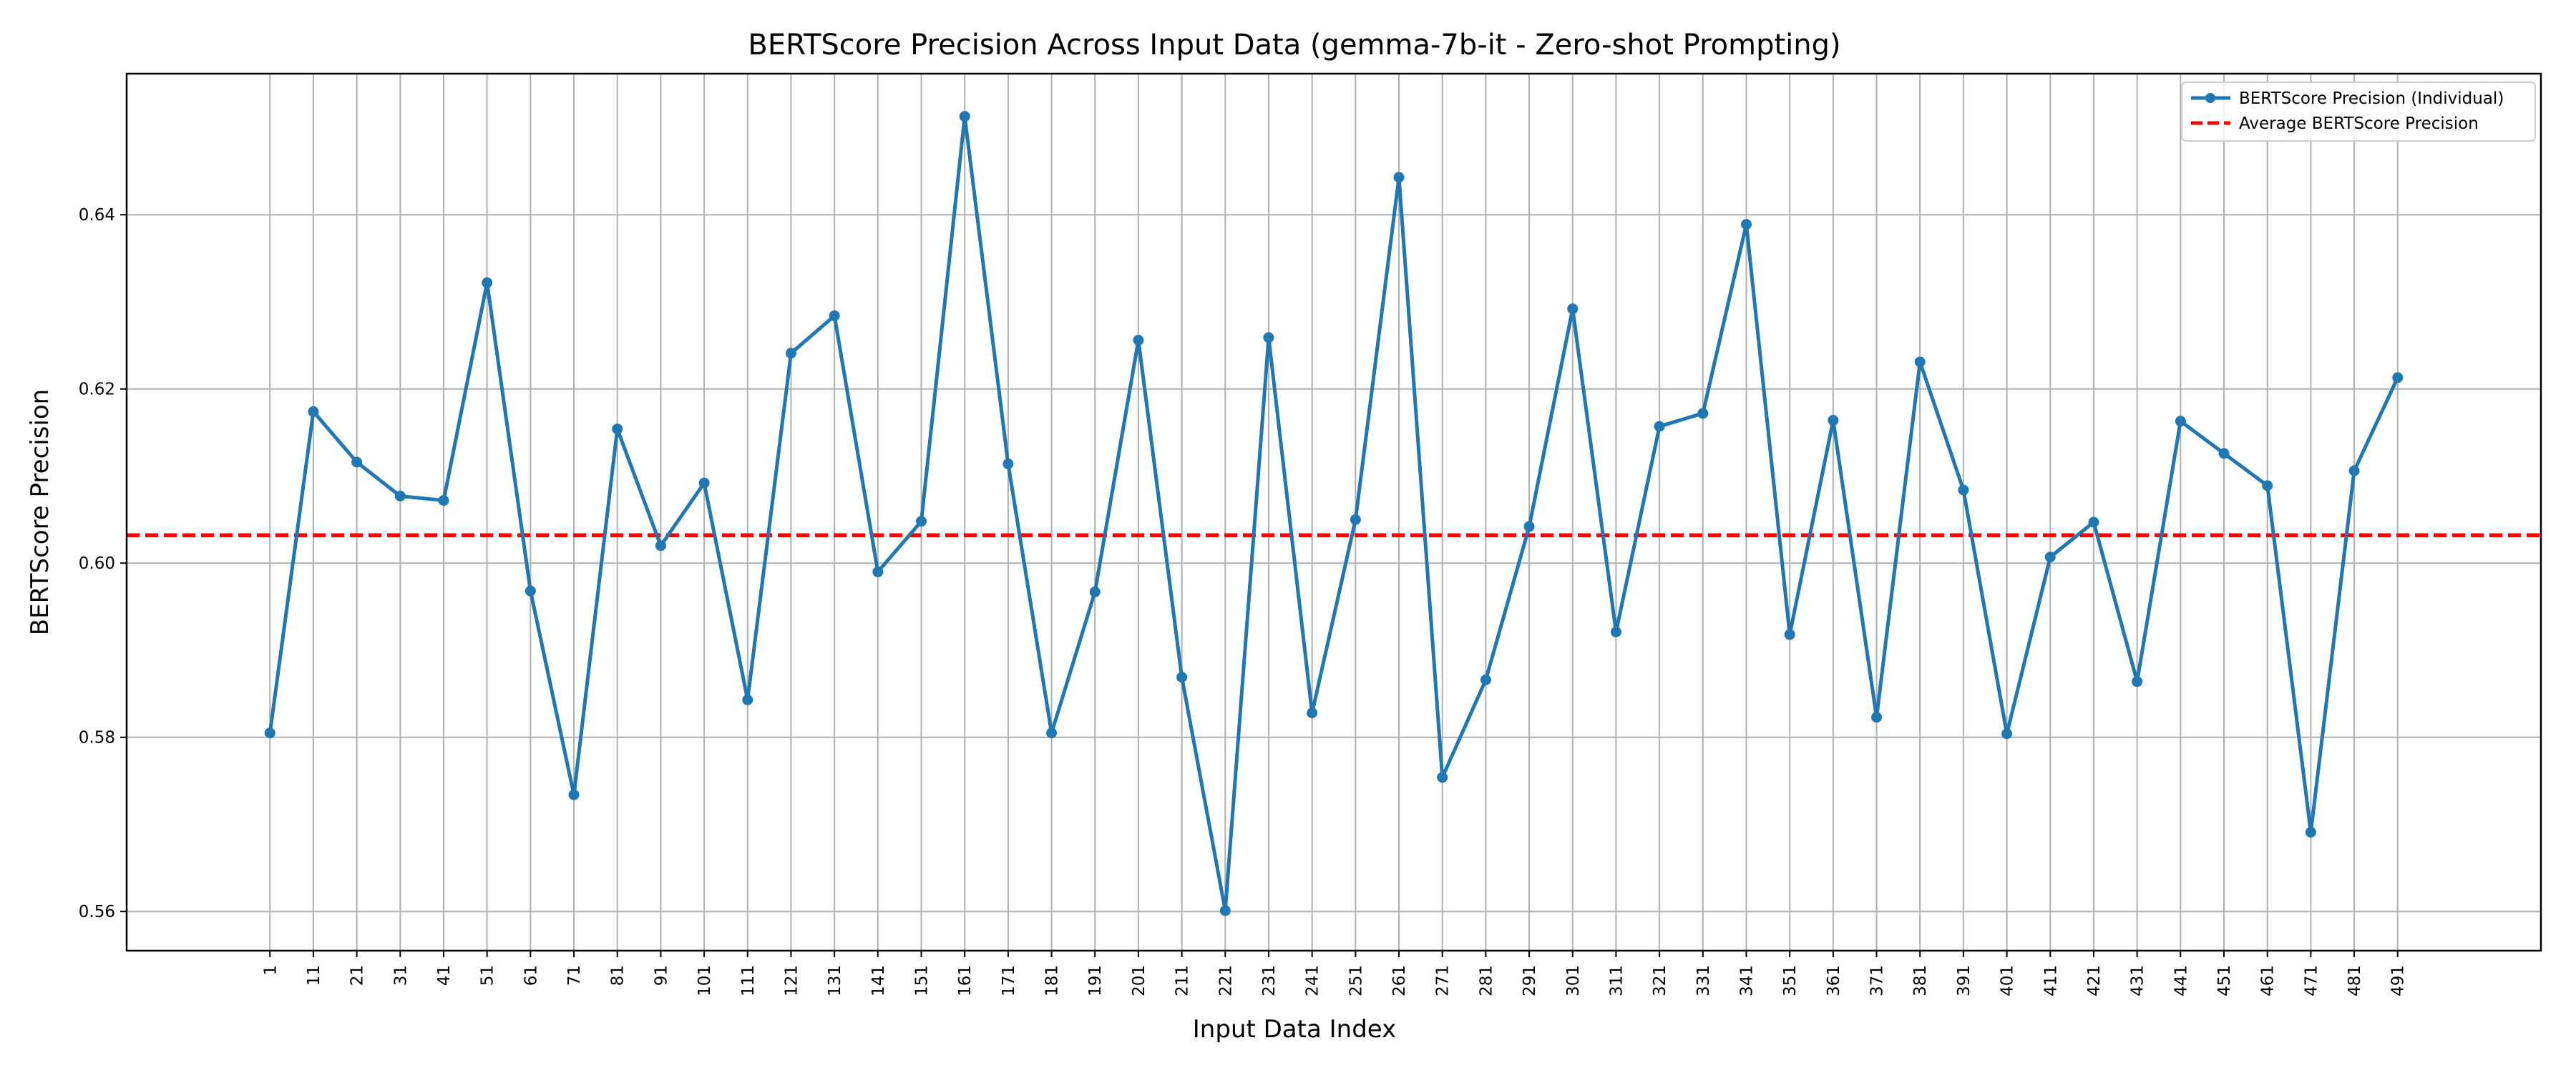 The width and height of the screenshot is (2576, 1073). Describe the element at coordinates (748, 980) in the screenshot. I see `x-tick-label: 111` at that location.